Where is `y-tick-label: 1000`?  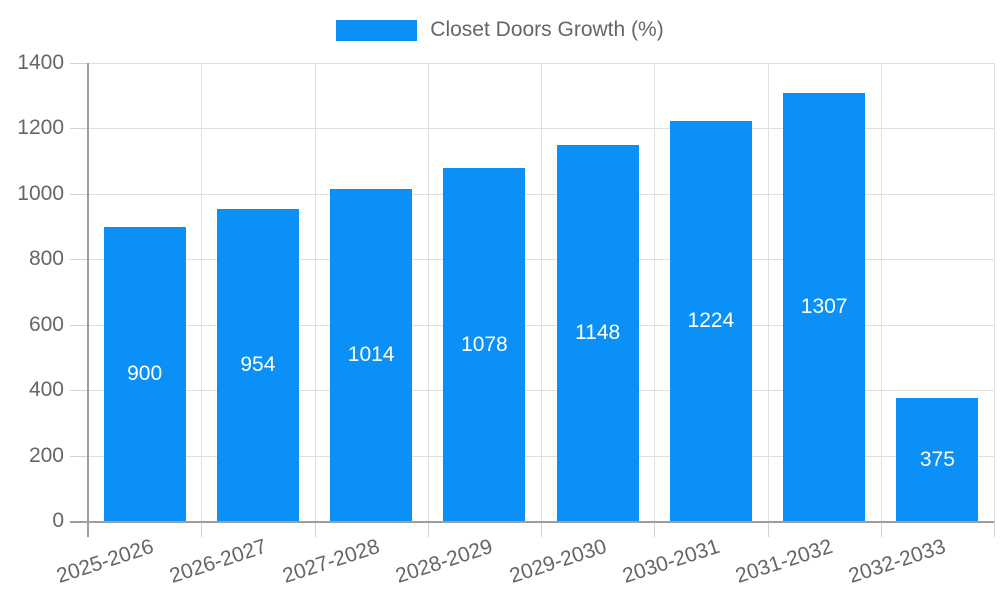 y-tick-label: 1000 is located at coordinates (40, 193).